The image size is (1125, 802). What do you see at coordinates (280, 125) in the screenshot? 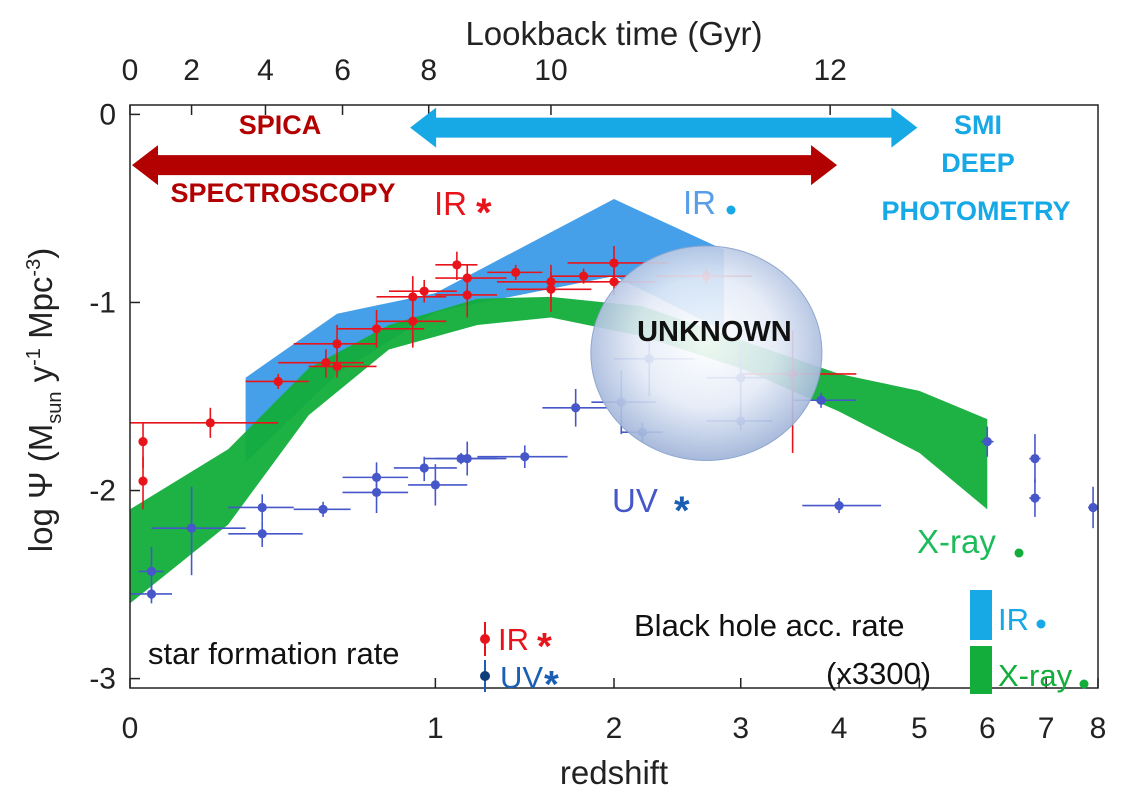
I see `spica-label: SPICA` at bounding box center [280, 125].